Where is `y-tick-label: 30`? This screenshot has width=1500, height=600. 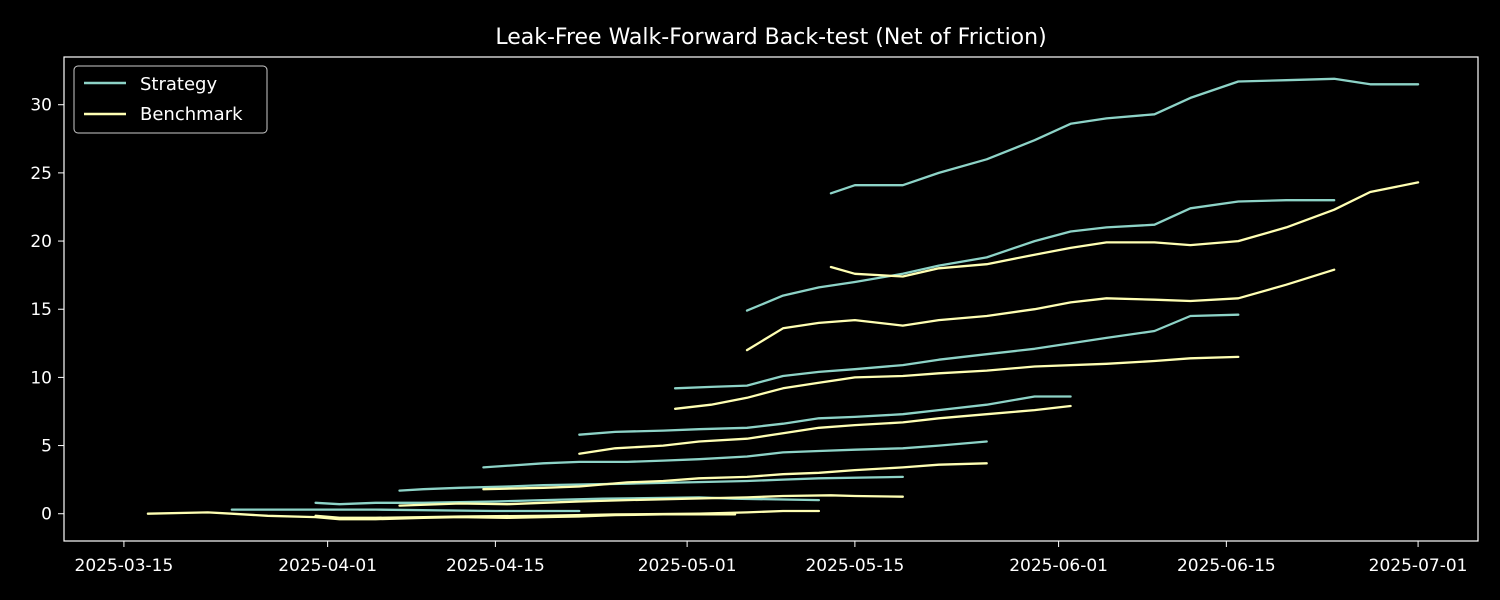 y-tick-label: 30 is located at coordinates (41, 106).